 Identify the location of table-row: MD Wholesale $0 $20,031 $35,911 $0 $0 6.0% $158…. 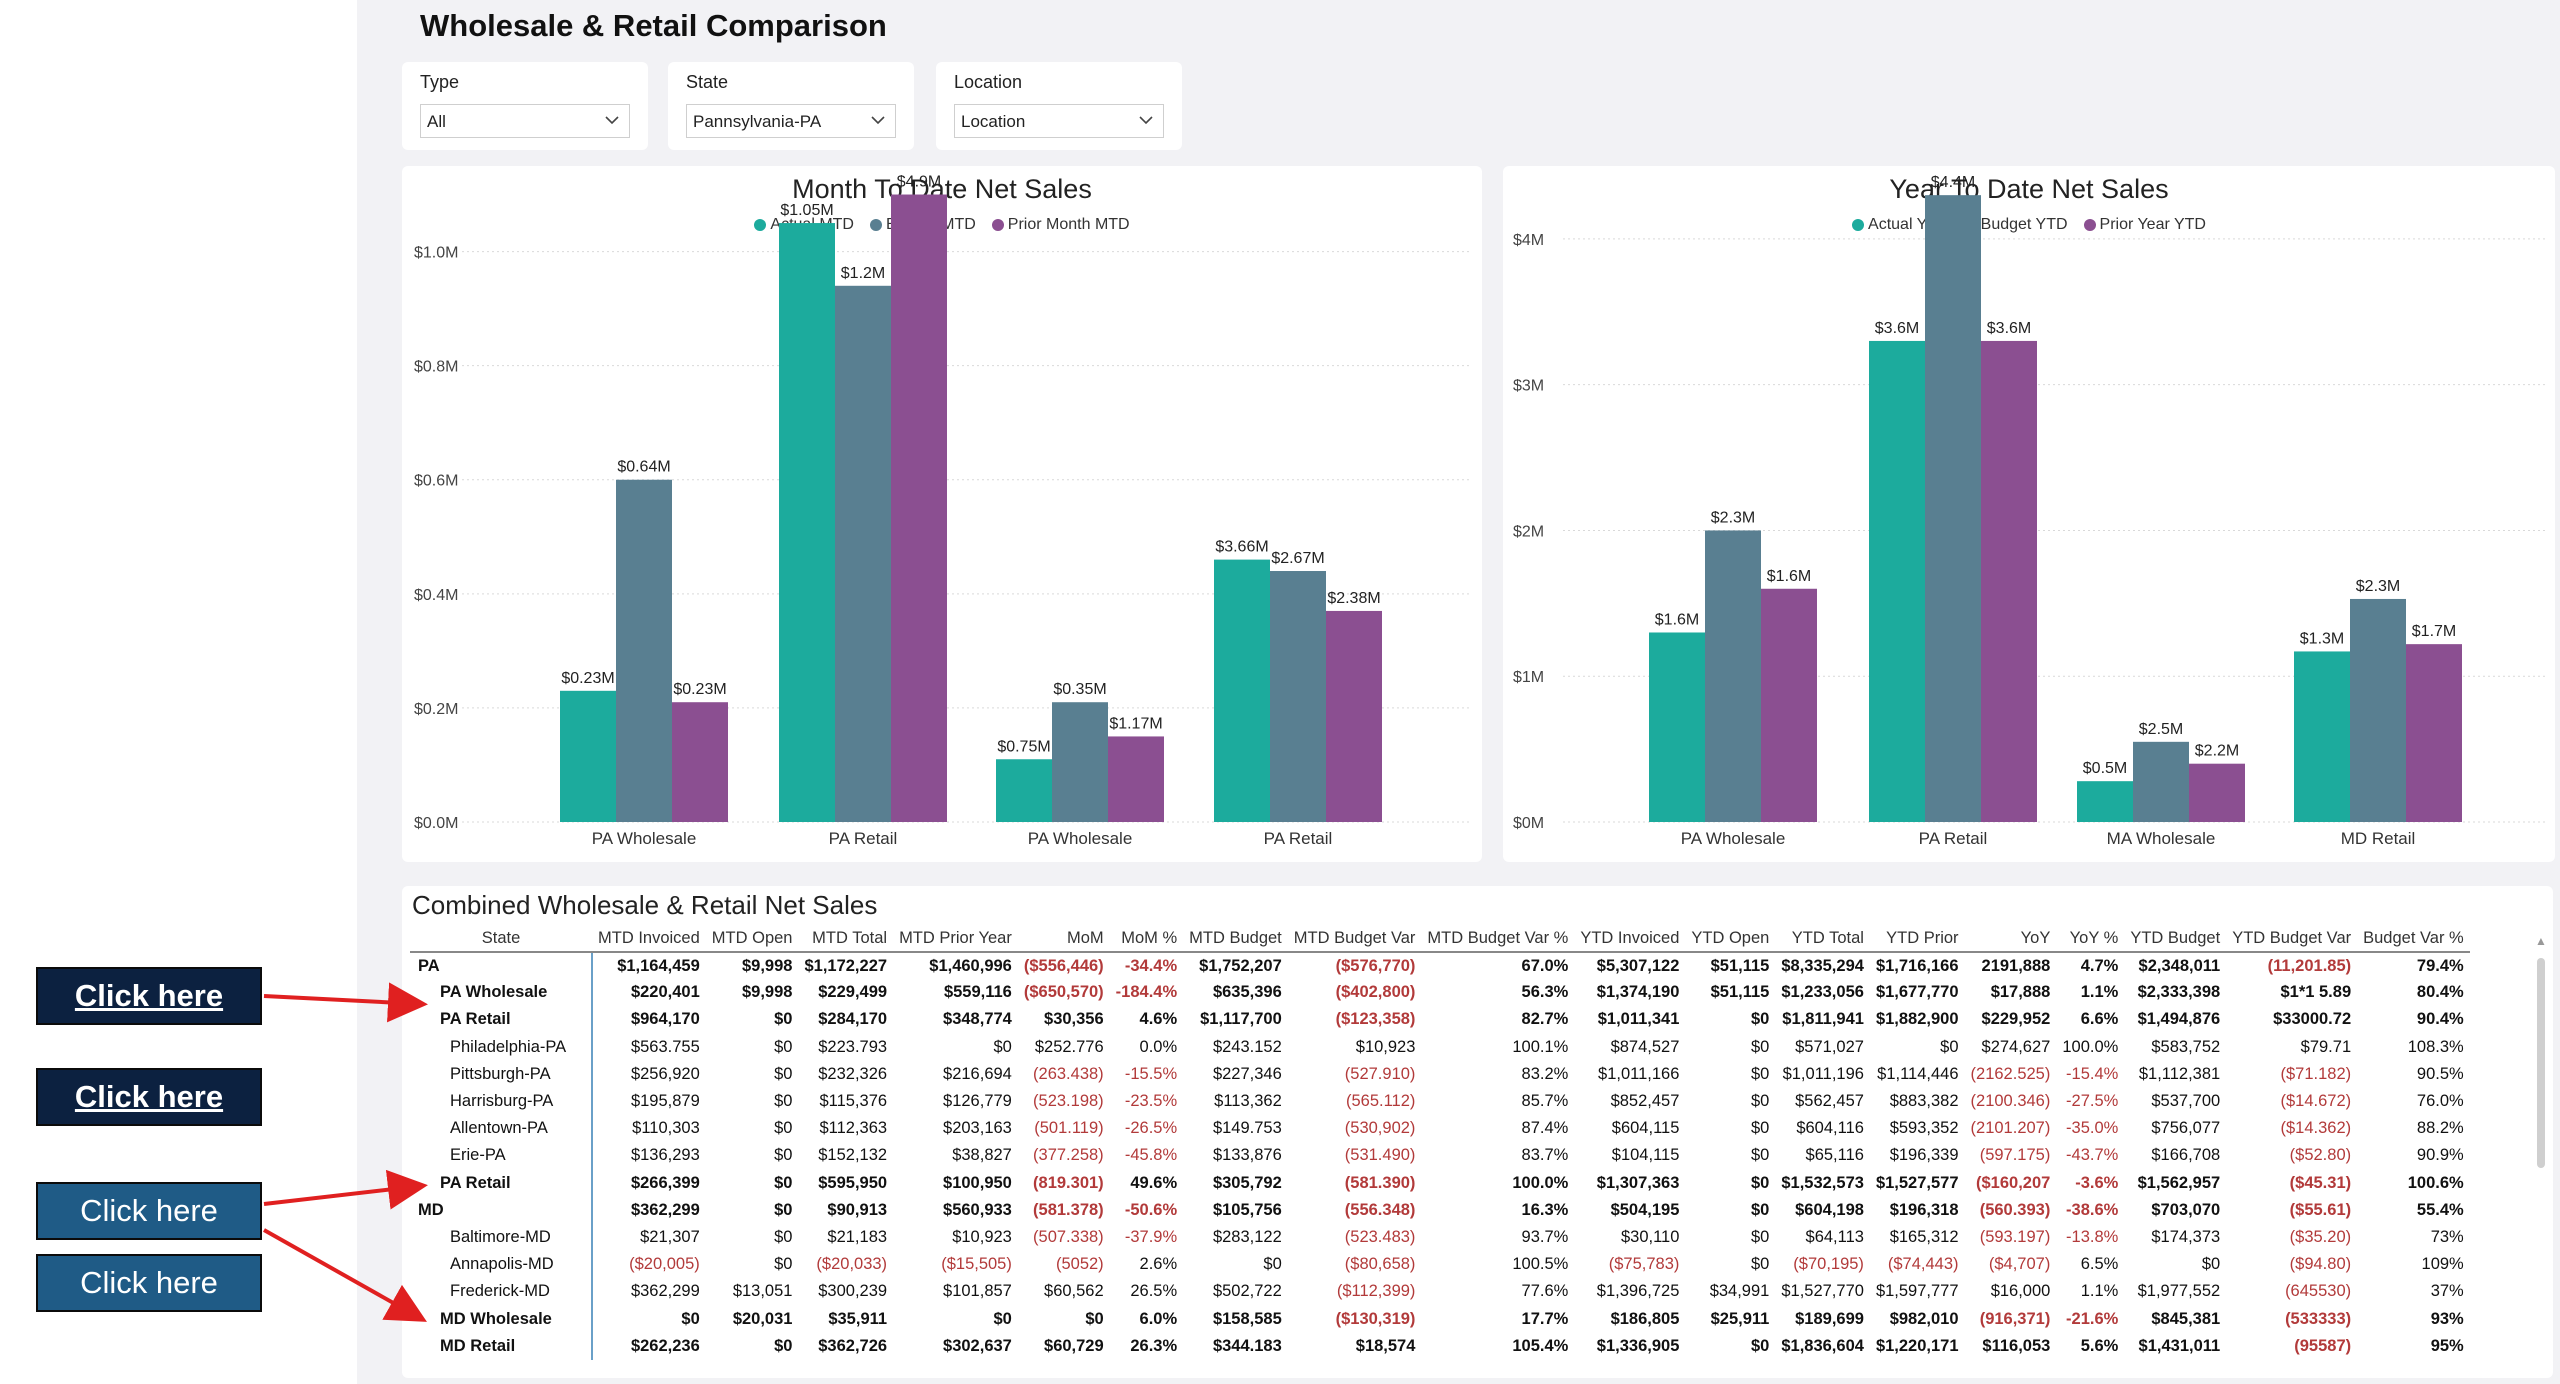
(1440, 1319).